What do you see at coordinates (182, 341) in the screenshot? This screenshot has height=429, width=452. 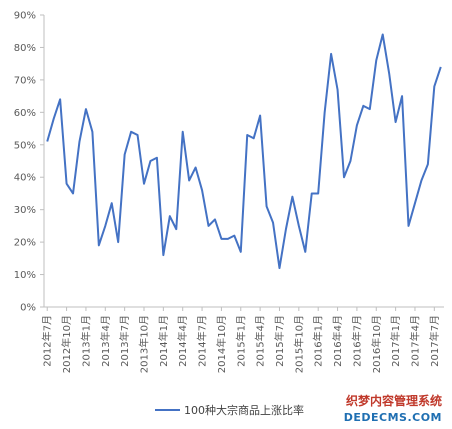 I see `x-tick-label: 2014年4月` at bounding box center [182, 341].